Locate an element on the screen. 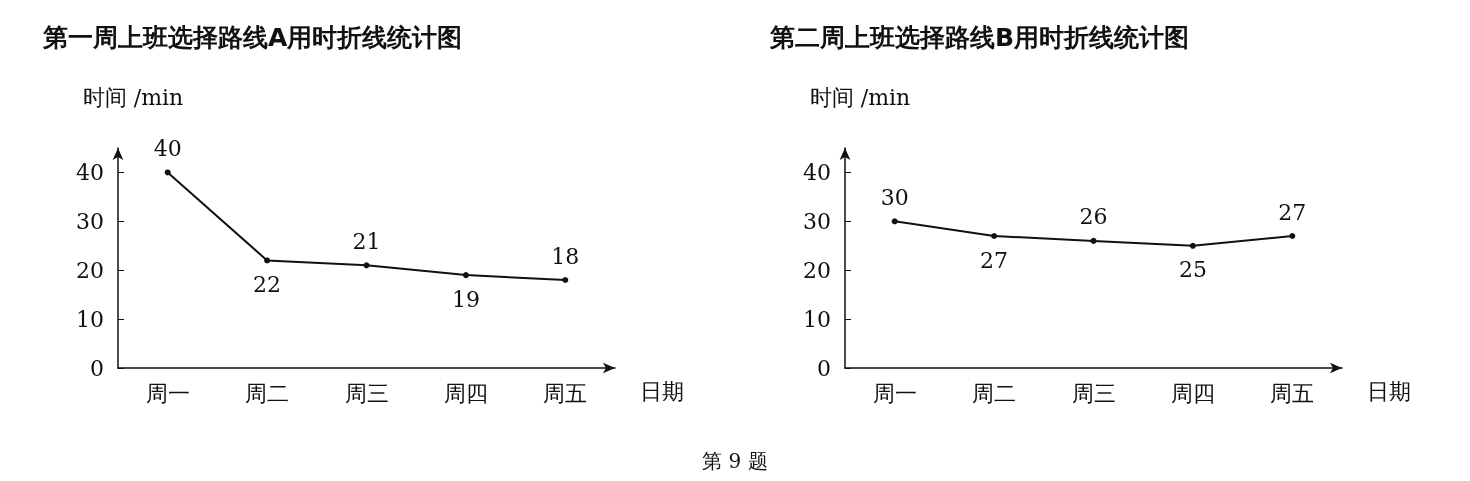  data-label: 26 is located at coordinates (1093, 217).